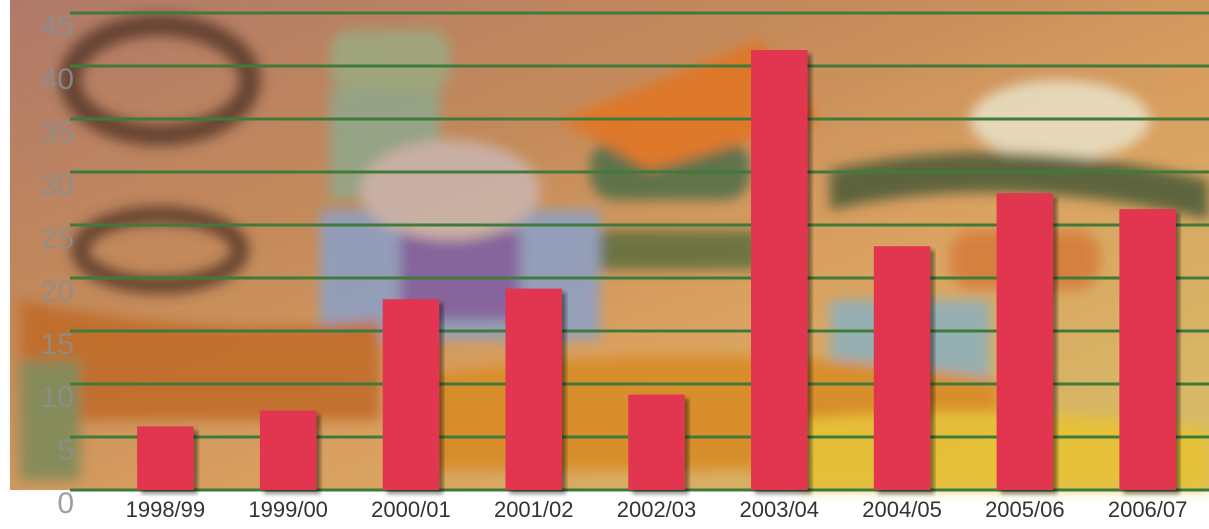  What do you see at coordinates (57, 132) in the screenshot?
I see `y-tick-label: 35` at bounding box center [57, 132].